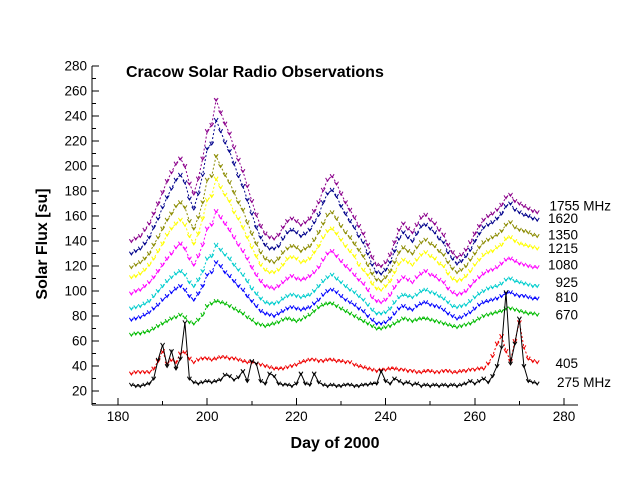 This screenshot has height=480, width=640. I want to click on x-tick-label: 200, so click(207, 416).